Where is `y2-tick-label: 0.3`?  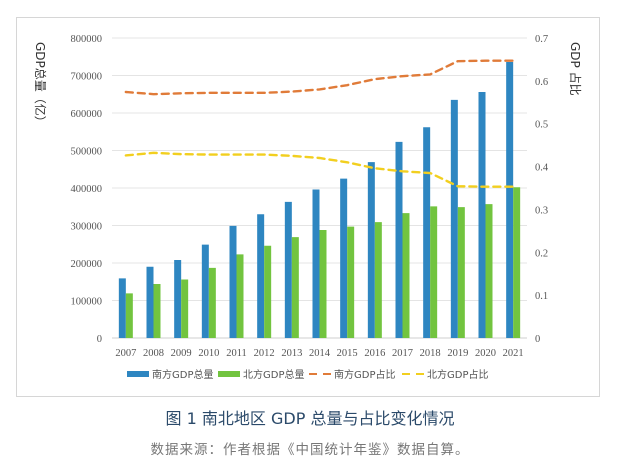
y2-tick-label: 0.3 is located at coordinates (541, 210).